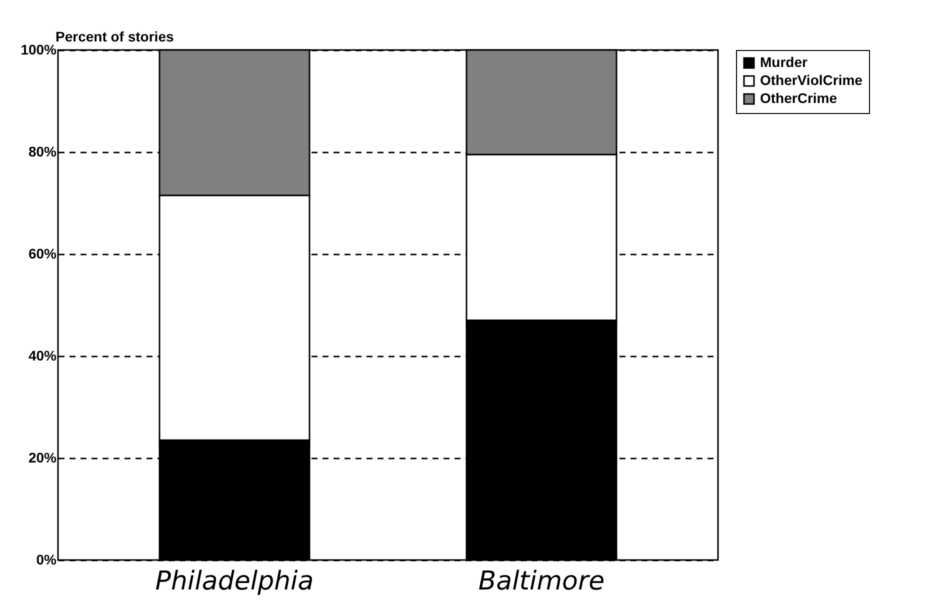 The width and height of the screenshot is (934, 605). What do you see at coordinates (39, 50) in the screenshot?
I see `y-tick-label: 100%` at bounding box center [39, 50].